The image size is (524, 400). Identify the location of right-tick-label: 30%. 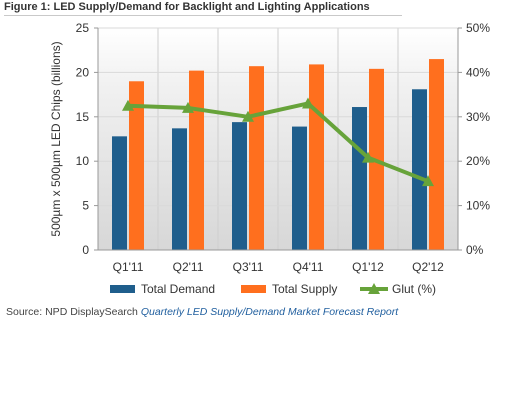
(478, 117).